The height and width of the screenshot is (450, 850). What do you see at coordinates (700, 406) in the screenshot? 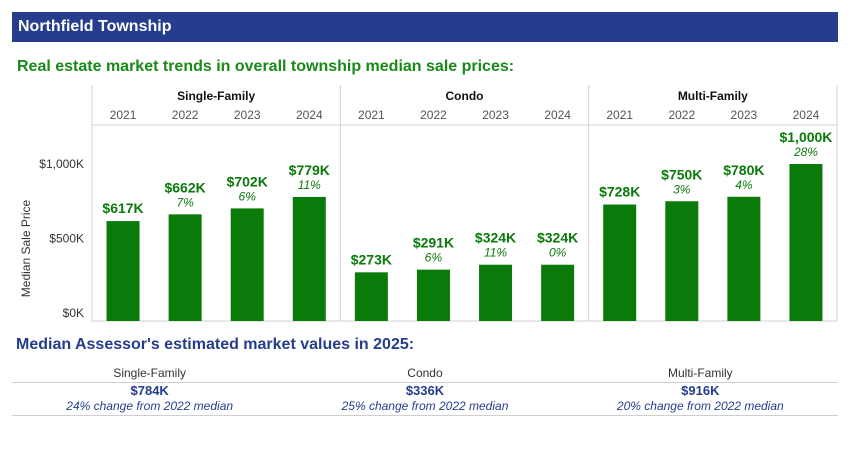
I see `assessment-note: 20% change from 2022 median` at bounding box center [700, 406].